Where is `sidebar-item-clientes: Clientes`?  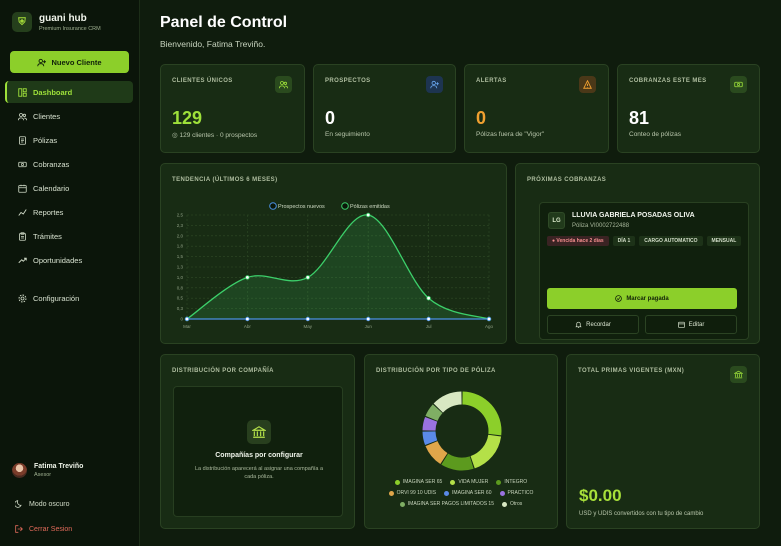 sidebar-item-clientes: Clientes is located at coordinates (69, 116).